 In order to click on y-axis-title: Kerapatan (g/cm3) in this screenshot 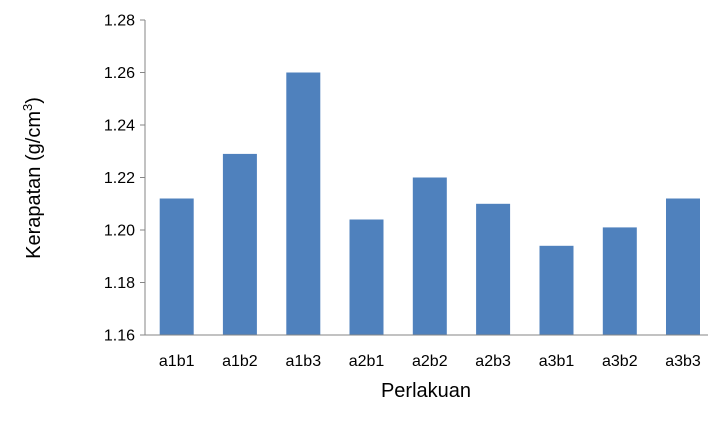, I will do `click(32, 178)`.